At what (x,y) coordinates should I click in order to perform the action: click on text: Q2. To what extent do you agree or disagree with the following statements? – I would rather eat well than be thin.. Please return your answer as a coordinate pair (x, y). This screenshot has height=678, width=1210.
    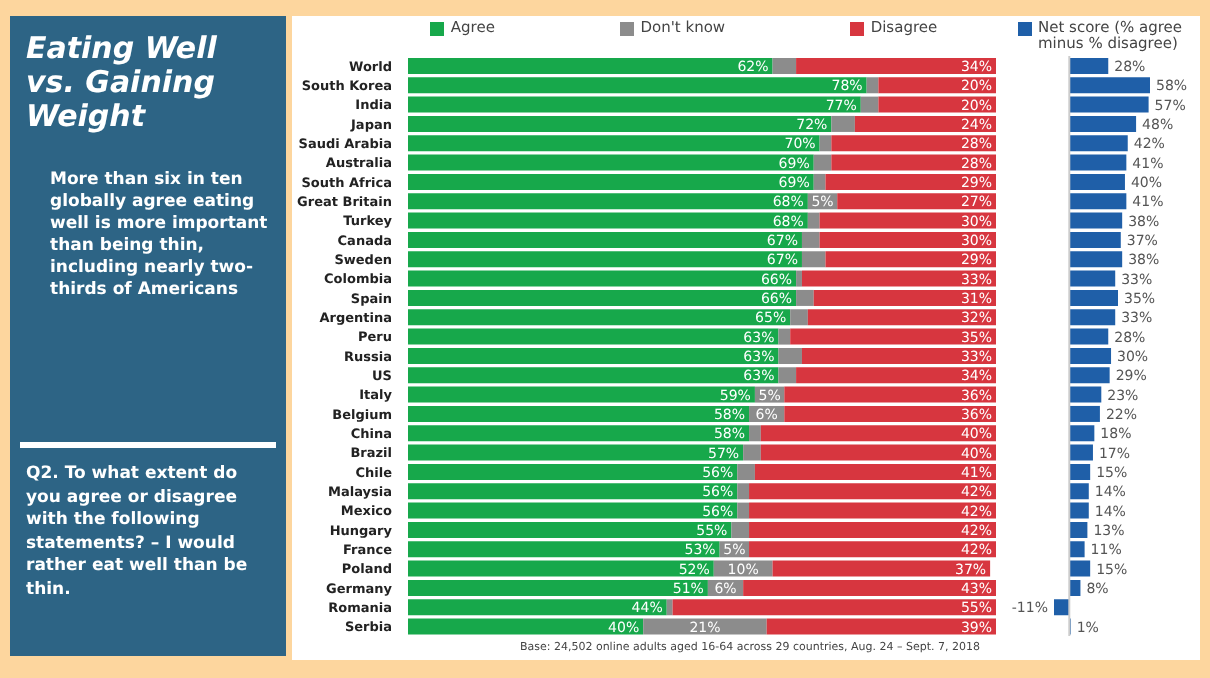
    Looking at the image, I should click on (138, 533).